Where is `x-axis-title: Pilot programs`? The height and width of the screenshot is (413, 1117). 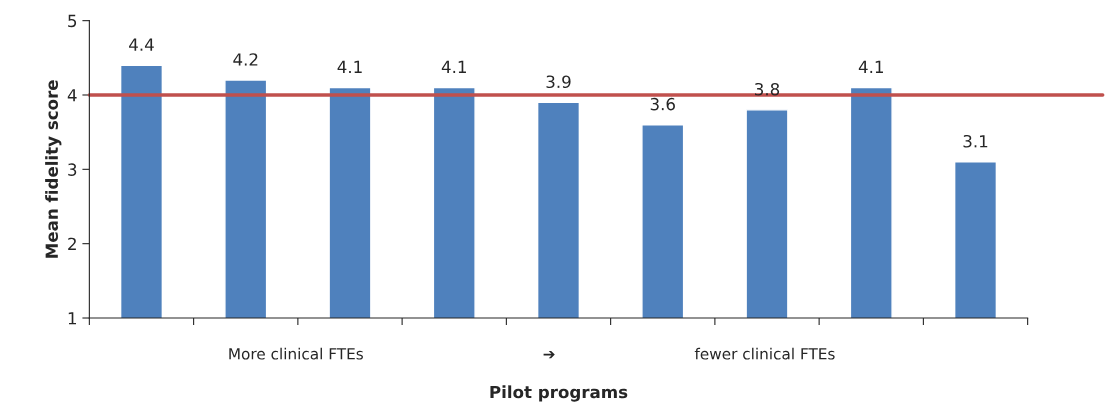 x-axis-title: Pilot programs is located at coordinates (559, 393).